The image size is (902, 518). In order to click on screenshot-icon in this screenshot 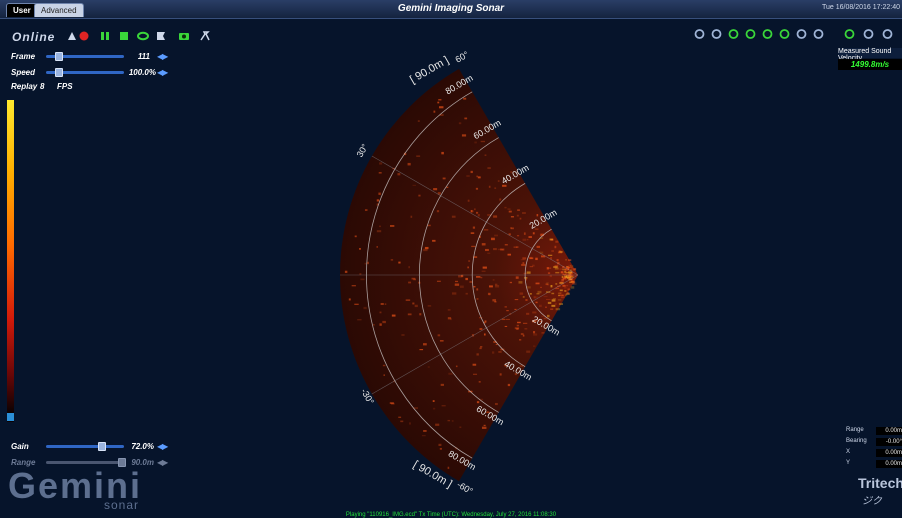, I will do `click(184, 36)`.